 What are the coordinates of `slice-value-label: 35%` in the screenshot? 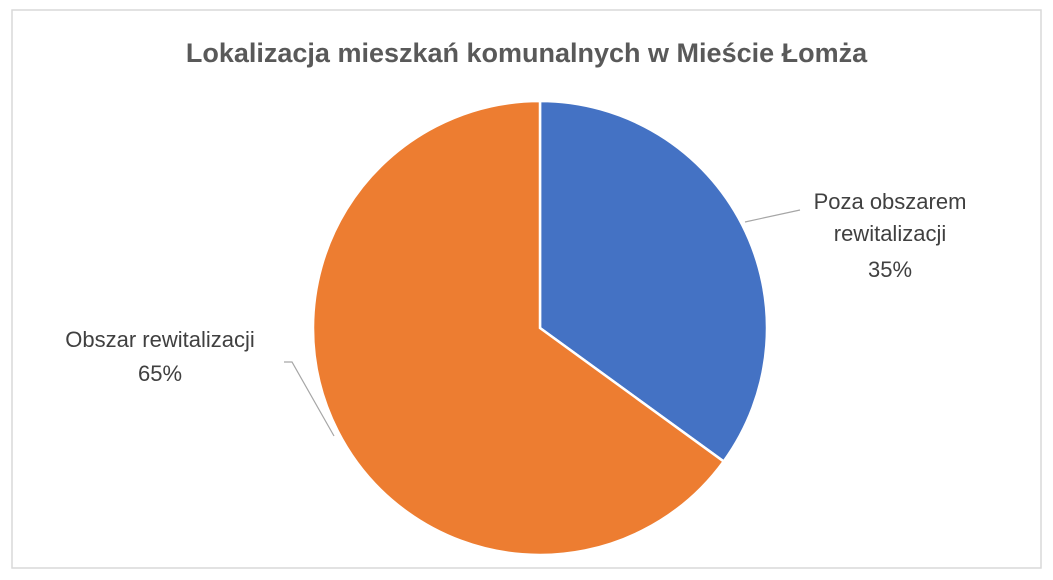 It's located at (890, 269).